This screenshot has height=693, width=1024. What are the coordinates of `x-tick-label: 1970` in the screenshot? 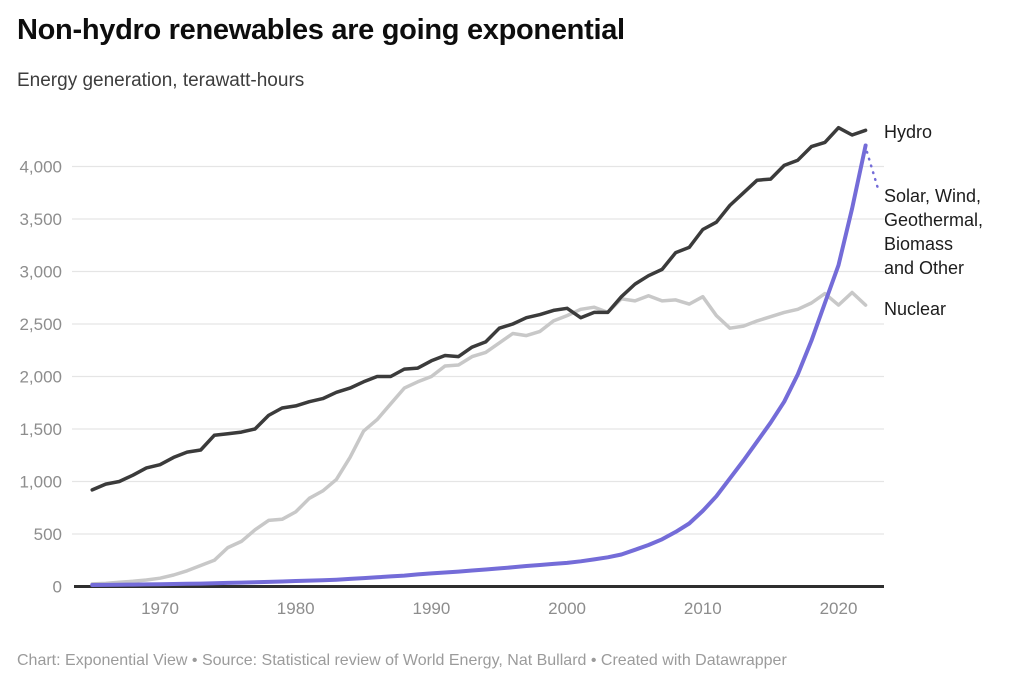 It's located at (160, 608).